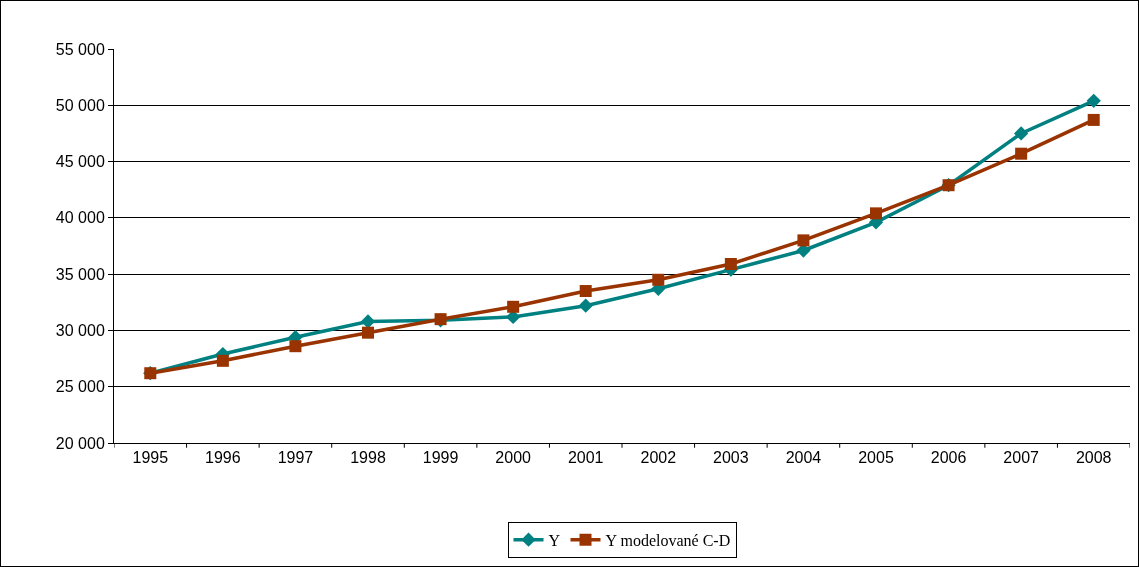 Image resolution: width=1139 pixels, height=567 pixels. What do you see at coordinates (1093, 458) in the screenshot?
I see `x-tick-label: 2008` at bounding box center [1093, 458].